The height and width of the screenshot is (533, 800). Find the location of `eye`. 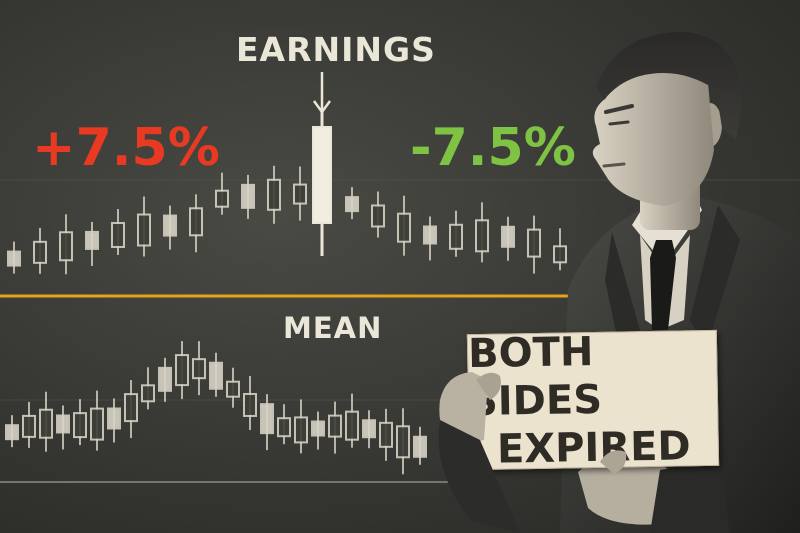

eye is located at coordinates (619, 123).